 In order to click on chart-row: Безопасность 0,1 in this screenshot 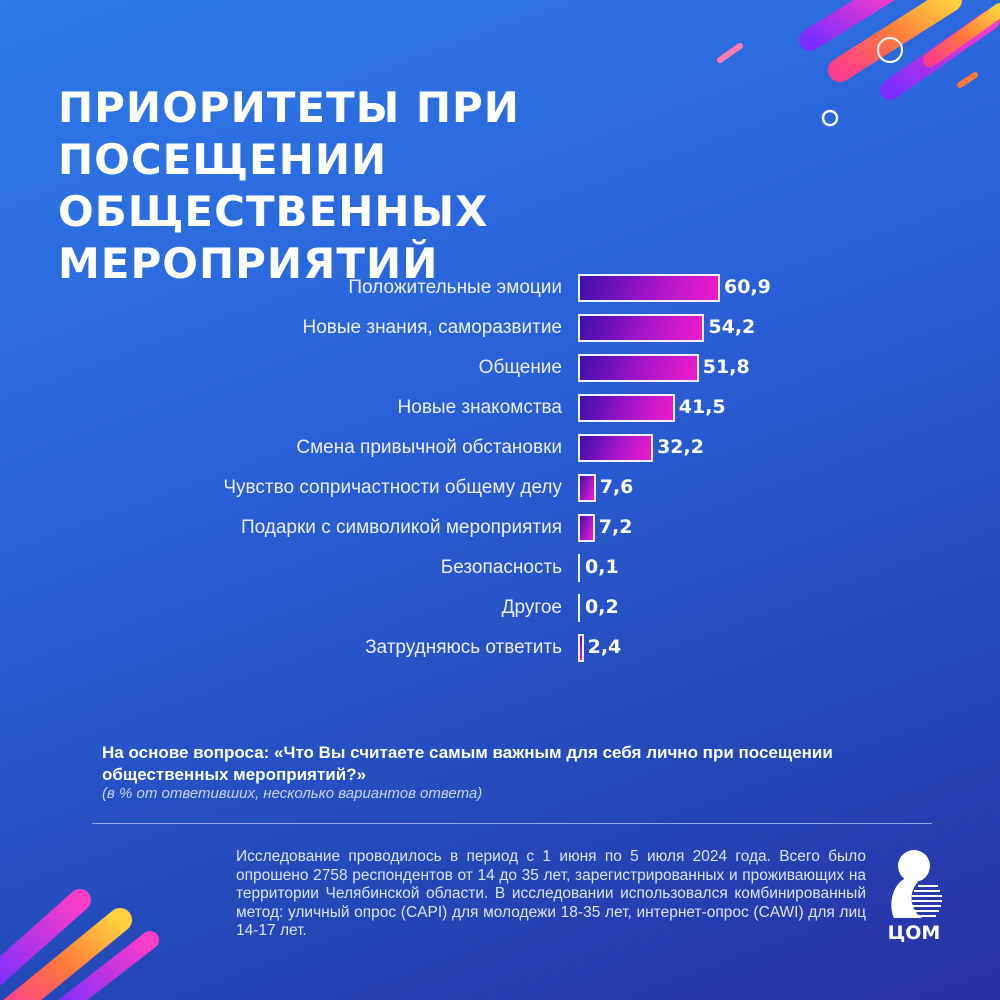, I will do `click(500, 568)`.